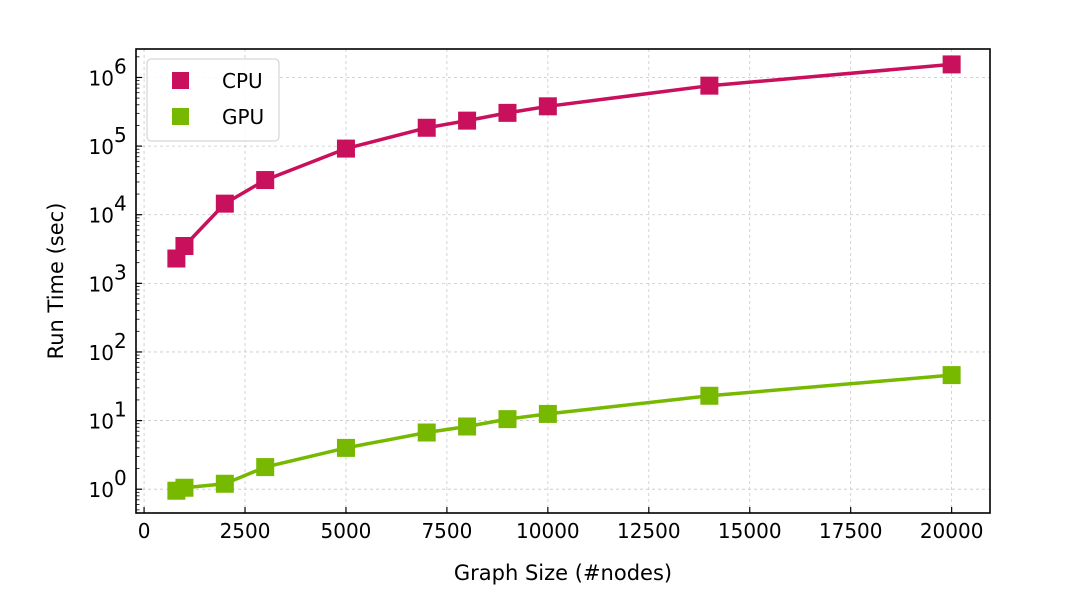  What do you see at coordinates (144, 531) in the screenshot?
I see `x-tick-label: 0` at bounding box center [144, 531].